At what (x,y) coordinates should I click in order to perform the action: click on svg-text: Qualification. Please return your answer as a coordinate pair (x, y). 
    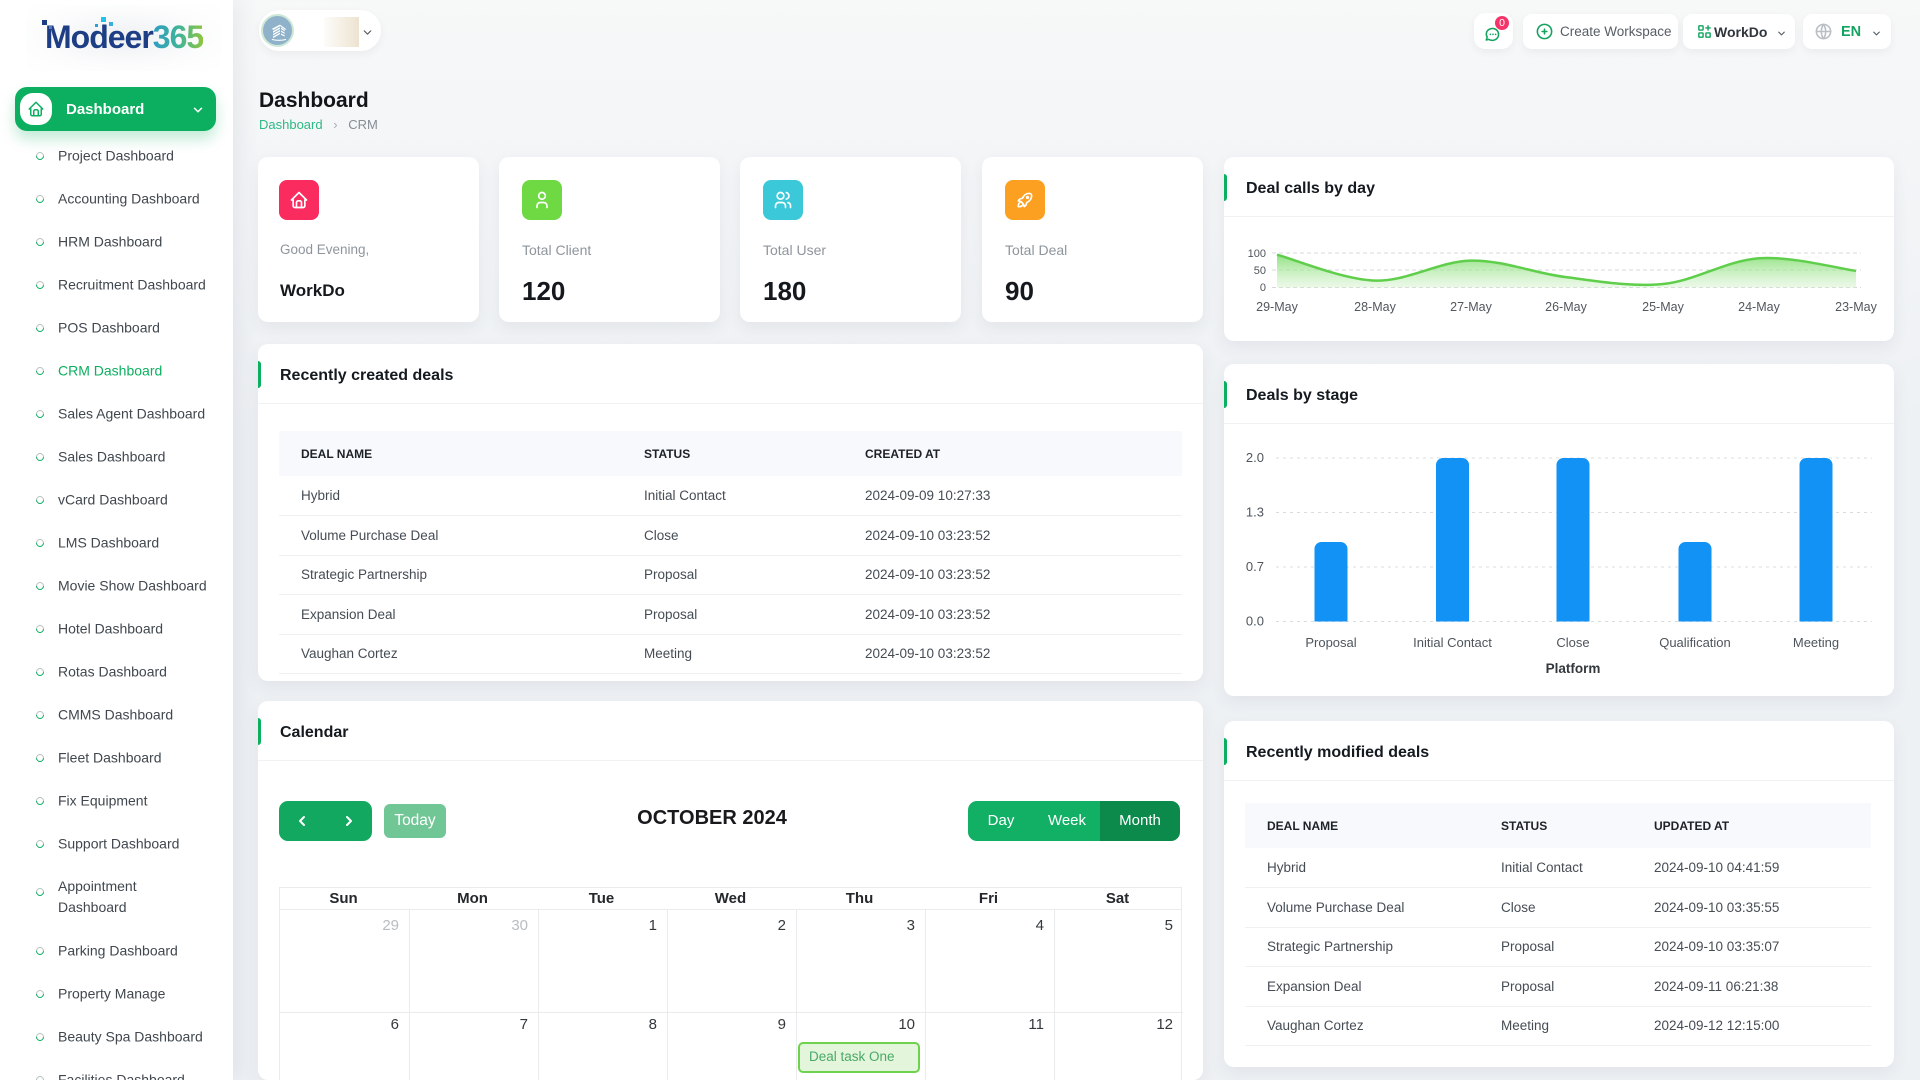
    Looking at the image, I should click on (1695, 642).